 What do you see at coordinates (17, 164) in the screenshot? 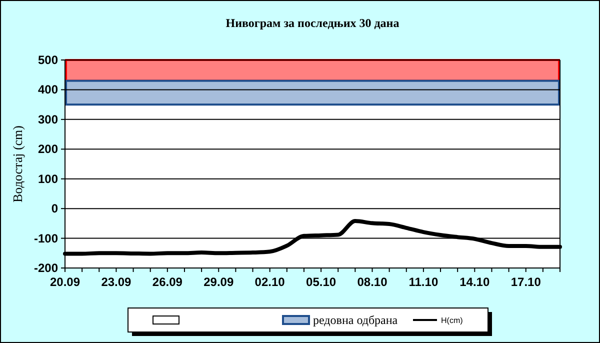
I see `y-axis-title: Водостај (cm)` at bounding box center [17, 164].